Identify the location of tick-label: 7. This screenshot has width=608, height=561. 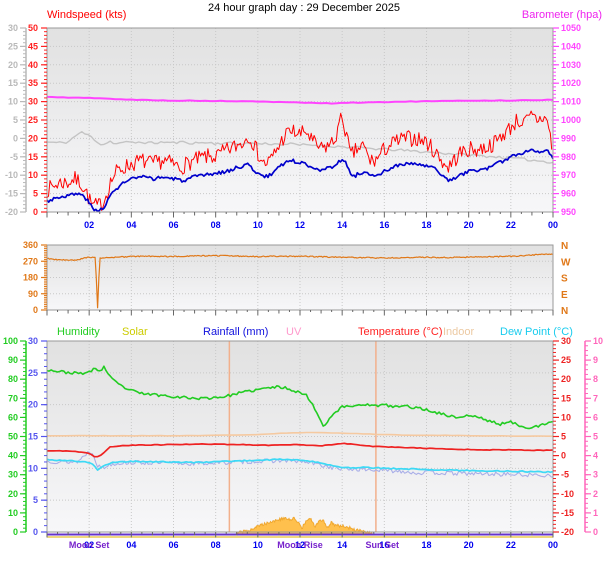
(595, 398).